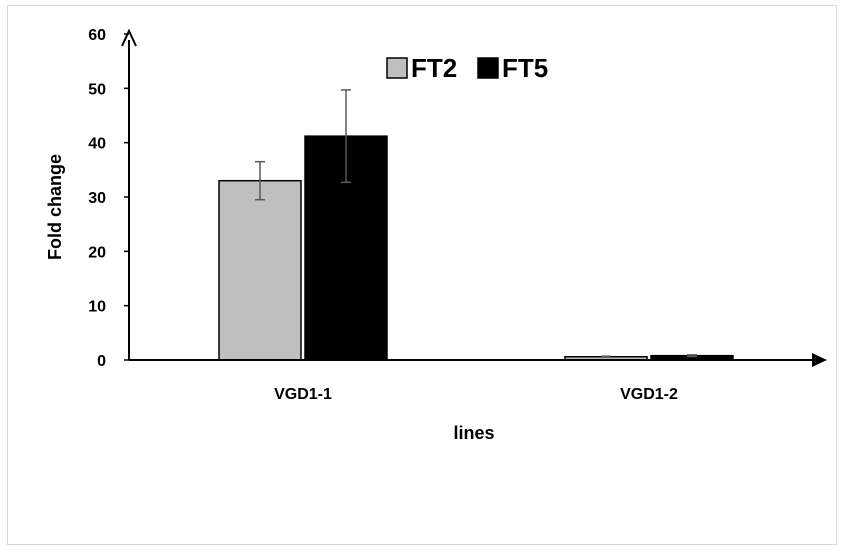 Image resolution: width=846 pixels, height=550 pixels. I want to click on legend-swatch-ft2, so click(397, 68).